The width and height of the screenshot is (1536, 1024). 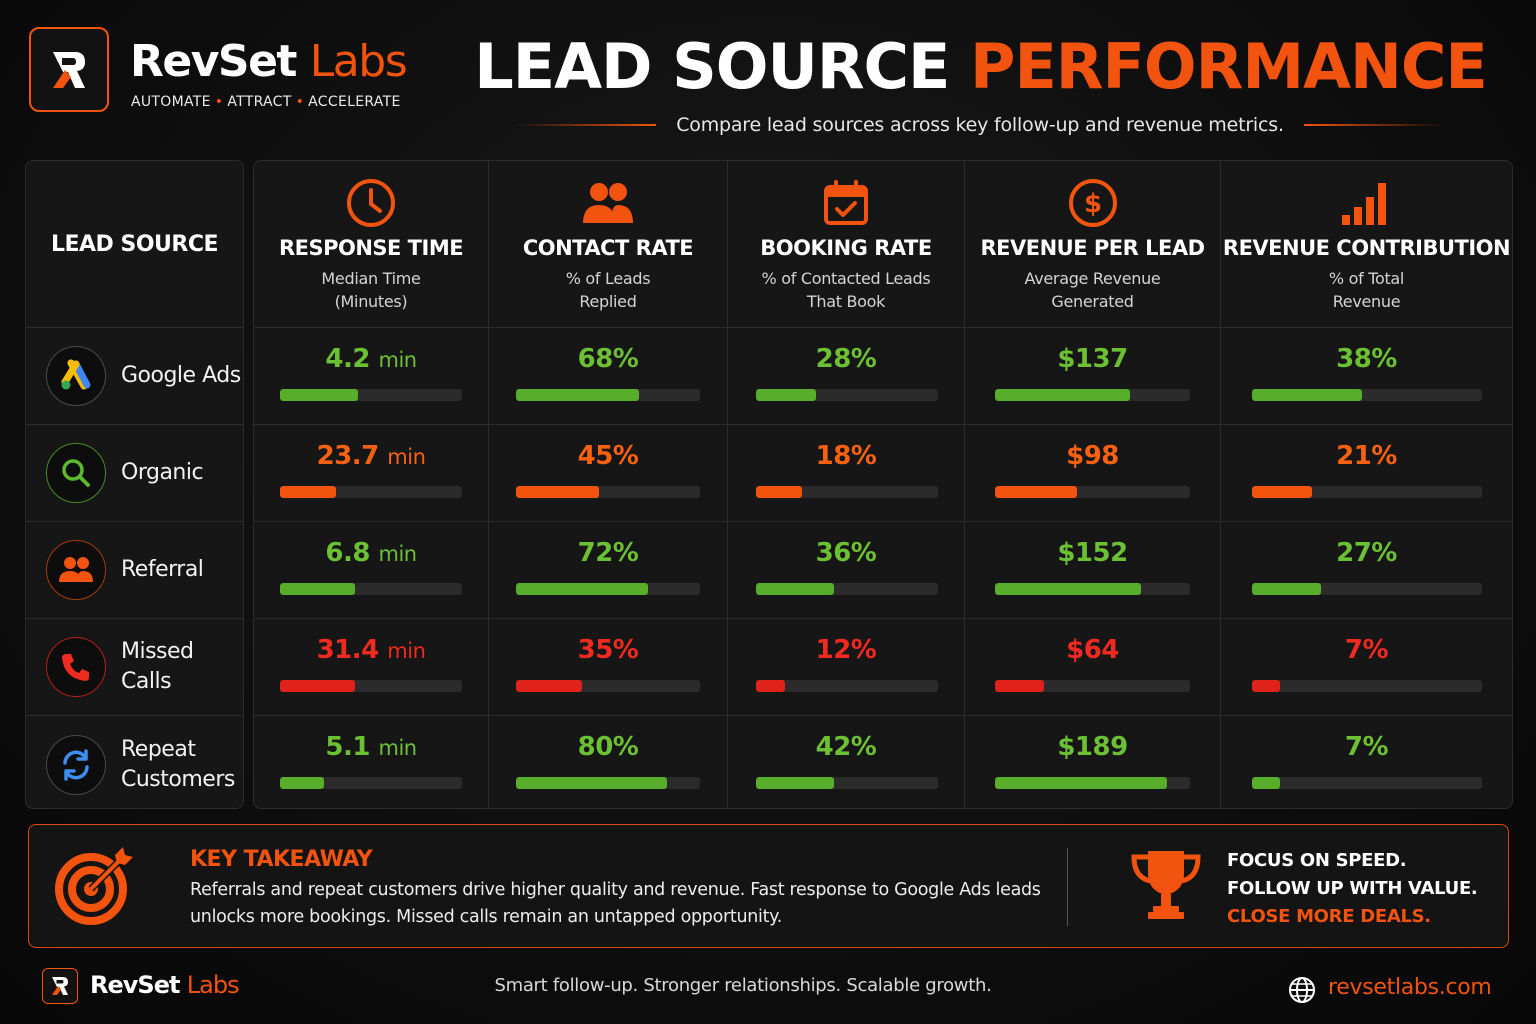 I want to click on metric-cell: 72%, so click(x=608, y=570).